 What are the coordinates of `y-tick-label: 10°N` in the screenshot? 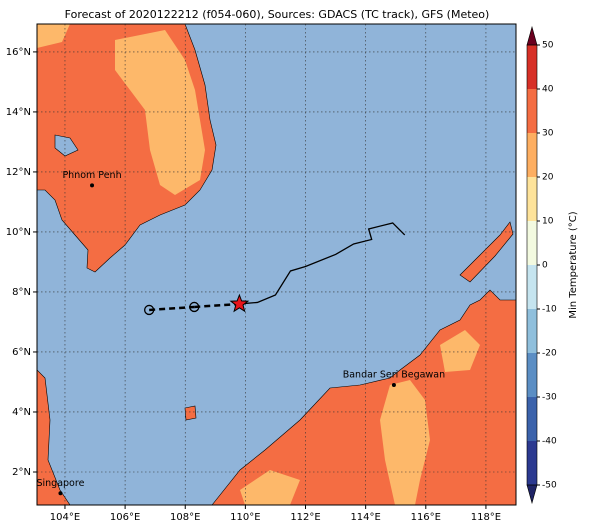 It's located at (18, 232).